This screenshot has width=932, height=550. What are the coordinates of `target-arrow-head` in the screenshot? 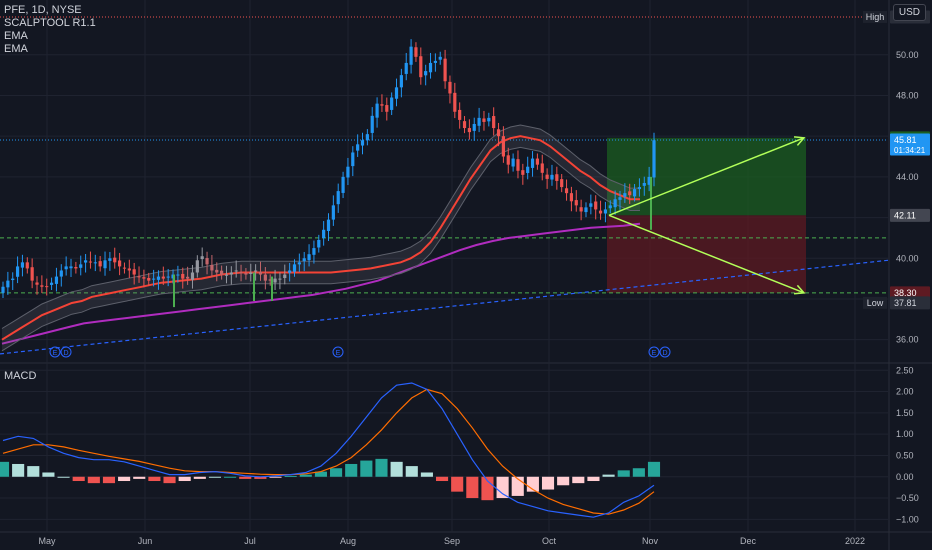 It's located at (799, 141).